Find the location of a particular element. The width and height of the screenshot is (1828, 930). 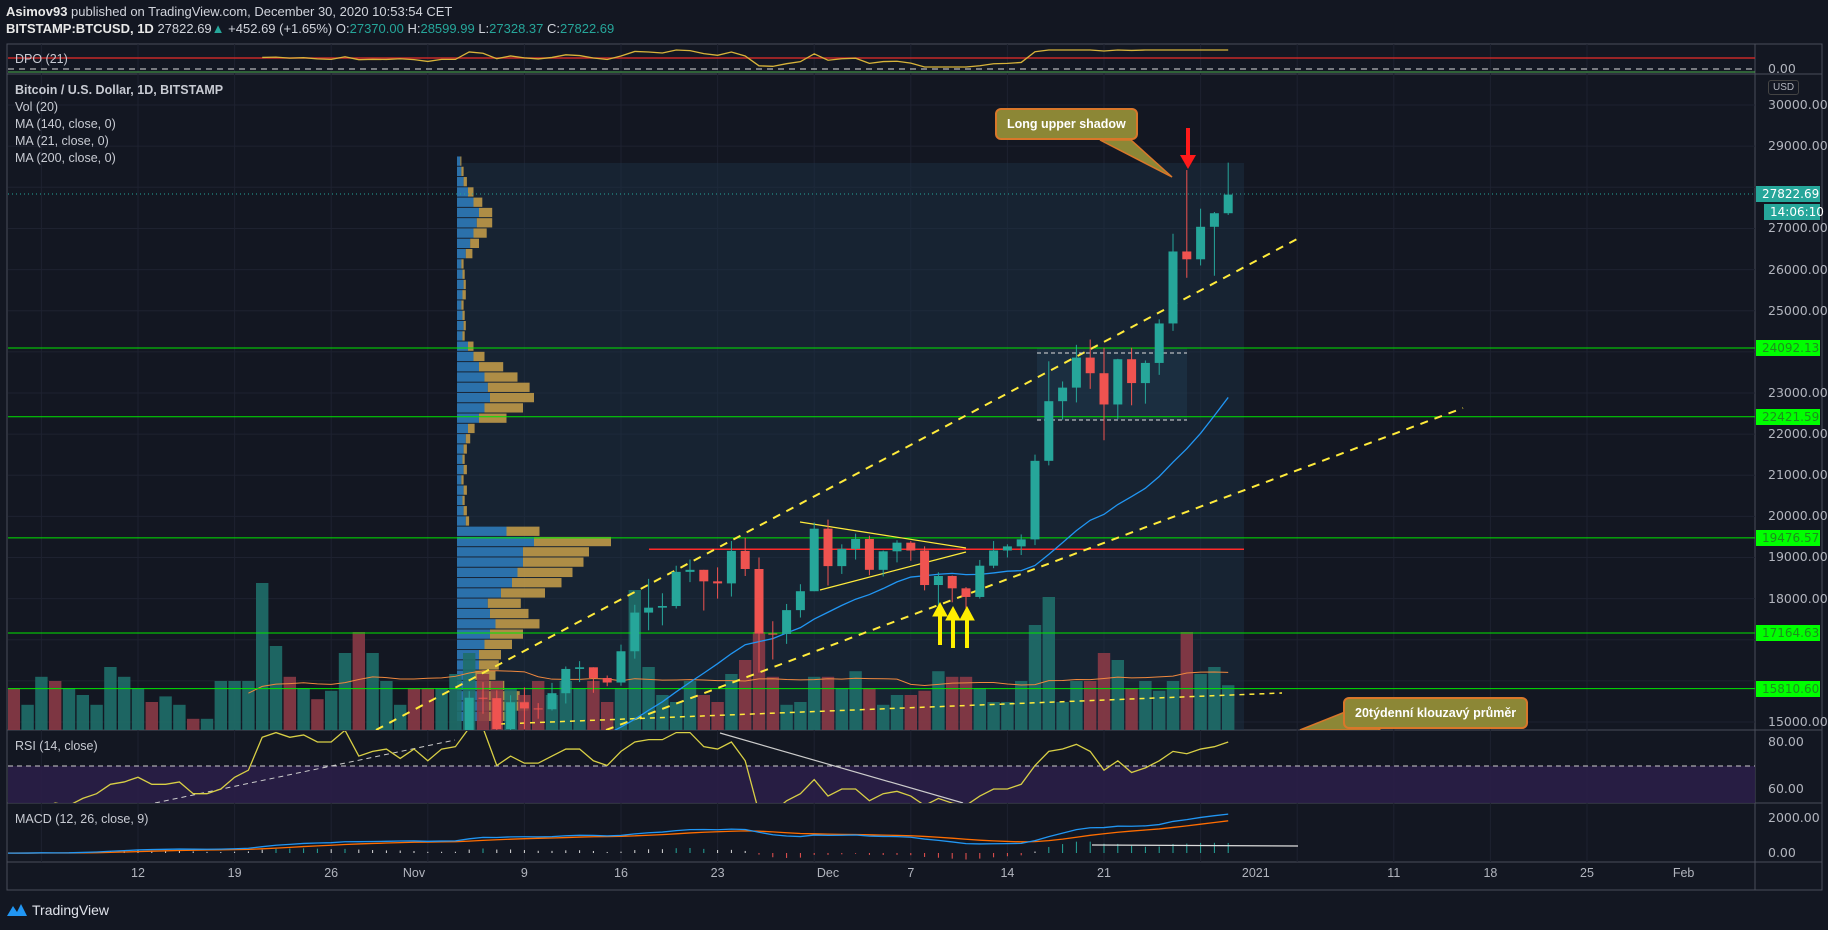

legend-vol: Vol (20) is located at coordinates (37, 107).